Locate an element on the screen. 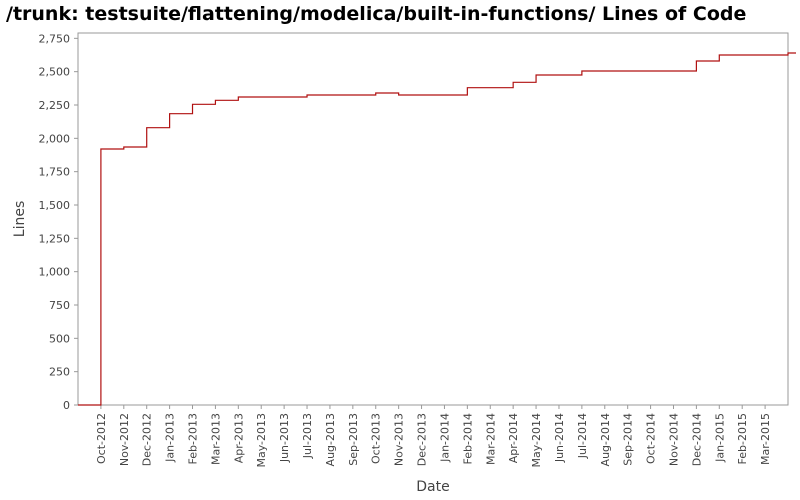 This screenshot has height=500, width=800. x-tick-label: Nov-2013 is located at coordinates (399, 439).